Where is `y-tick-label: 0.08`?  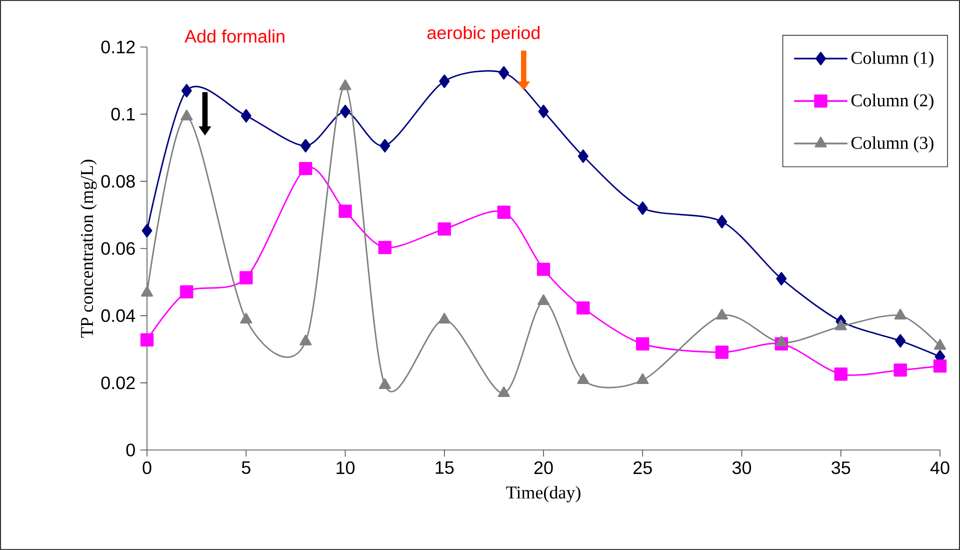
y-tick-label: 0.08 is located at coordinates (118, 181).